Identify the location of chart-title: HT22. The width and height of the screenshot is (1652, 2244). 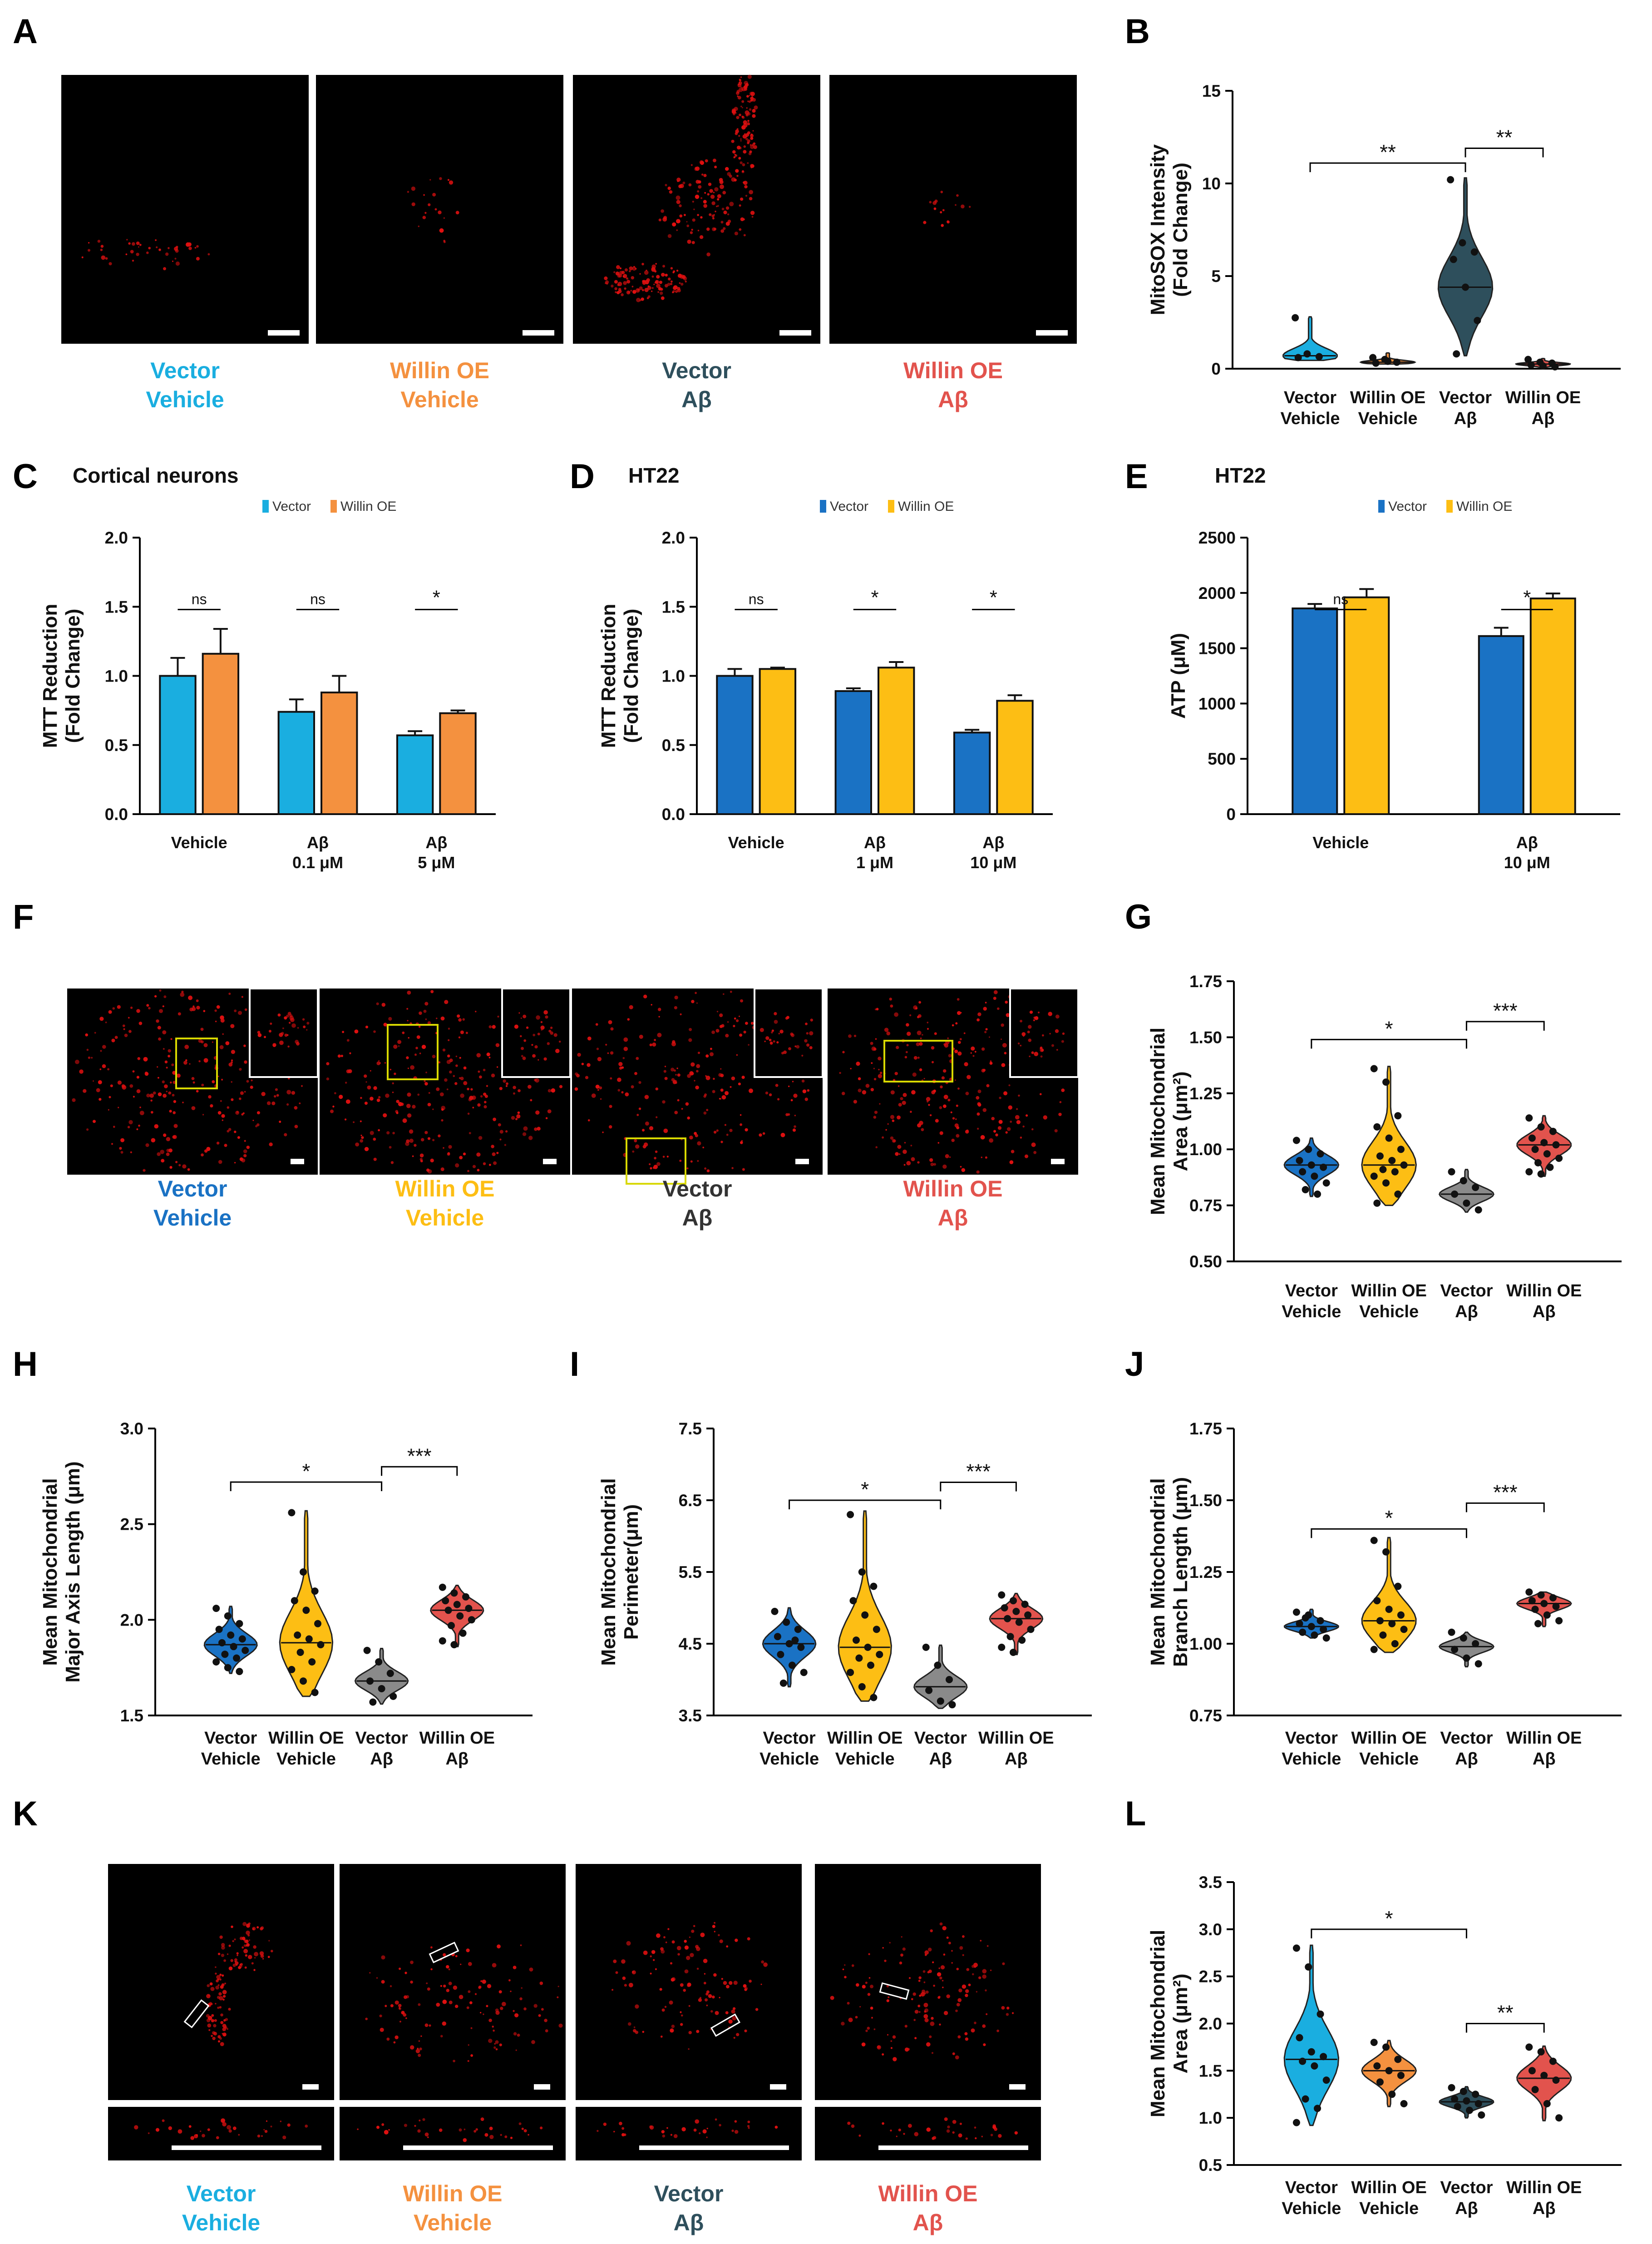
(1241, 475).